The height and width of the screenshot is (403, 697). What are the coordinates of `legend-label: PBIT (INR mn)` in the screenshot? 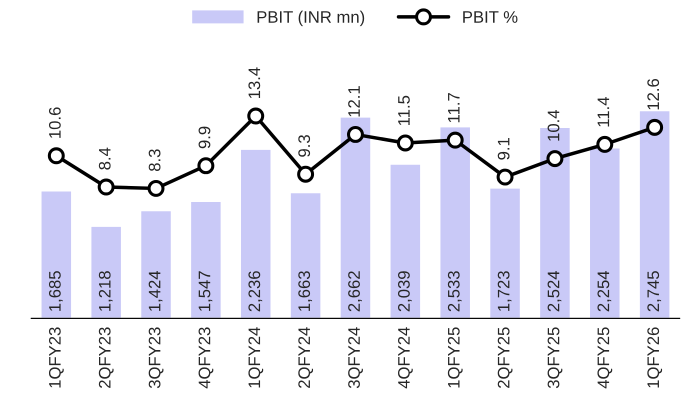 It's located at (311, 18).